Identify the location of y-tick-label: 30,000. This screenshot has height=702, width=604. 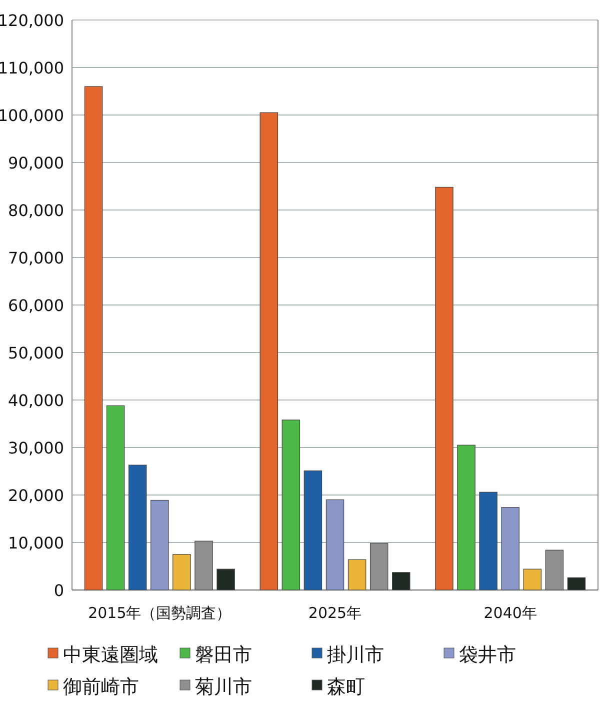
(36, 448).